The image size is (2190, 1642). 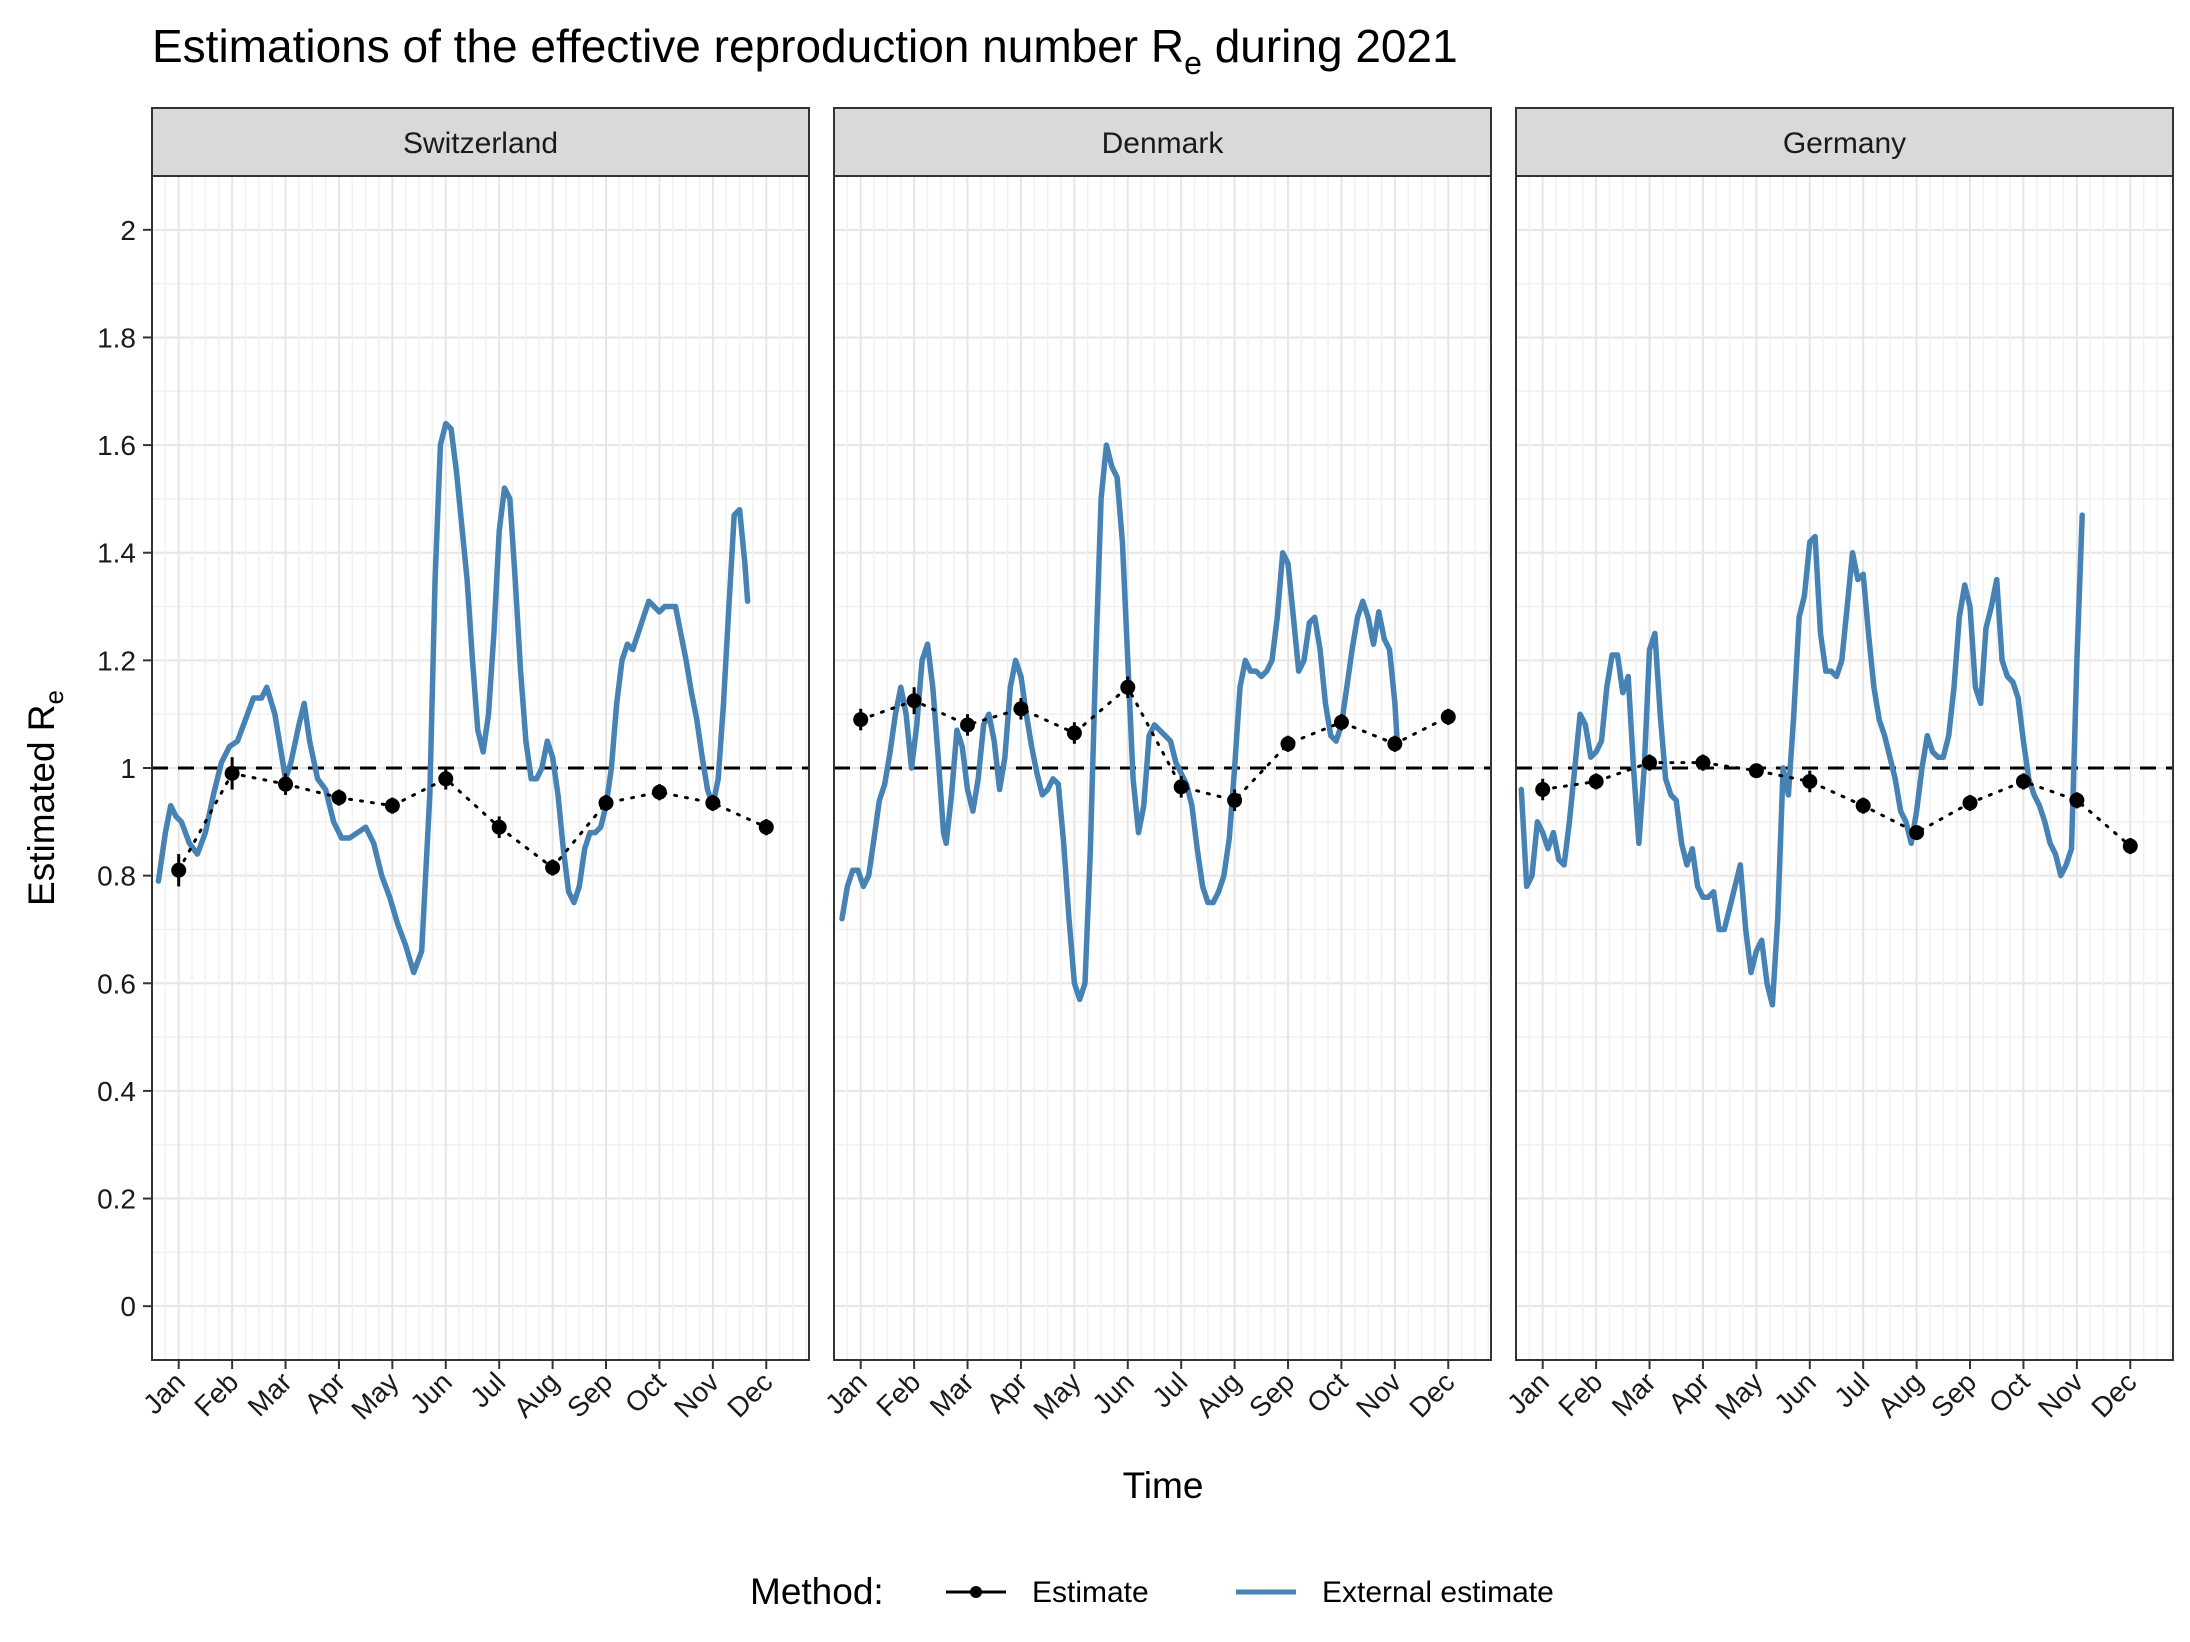 I want to click on legend-label-external: External estimate, so click(x=1438, y=1592).